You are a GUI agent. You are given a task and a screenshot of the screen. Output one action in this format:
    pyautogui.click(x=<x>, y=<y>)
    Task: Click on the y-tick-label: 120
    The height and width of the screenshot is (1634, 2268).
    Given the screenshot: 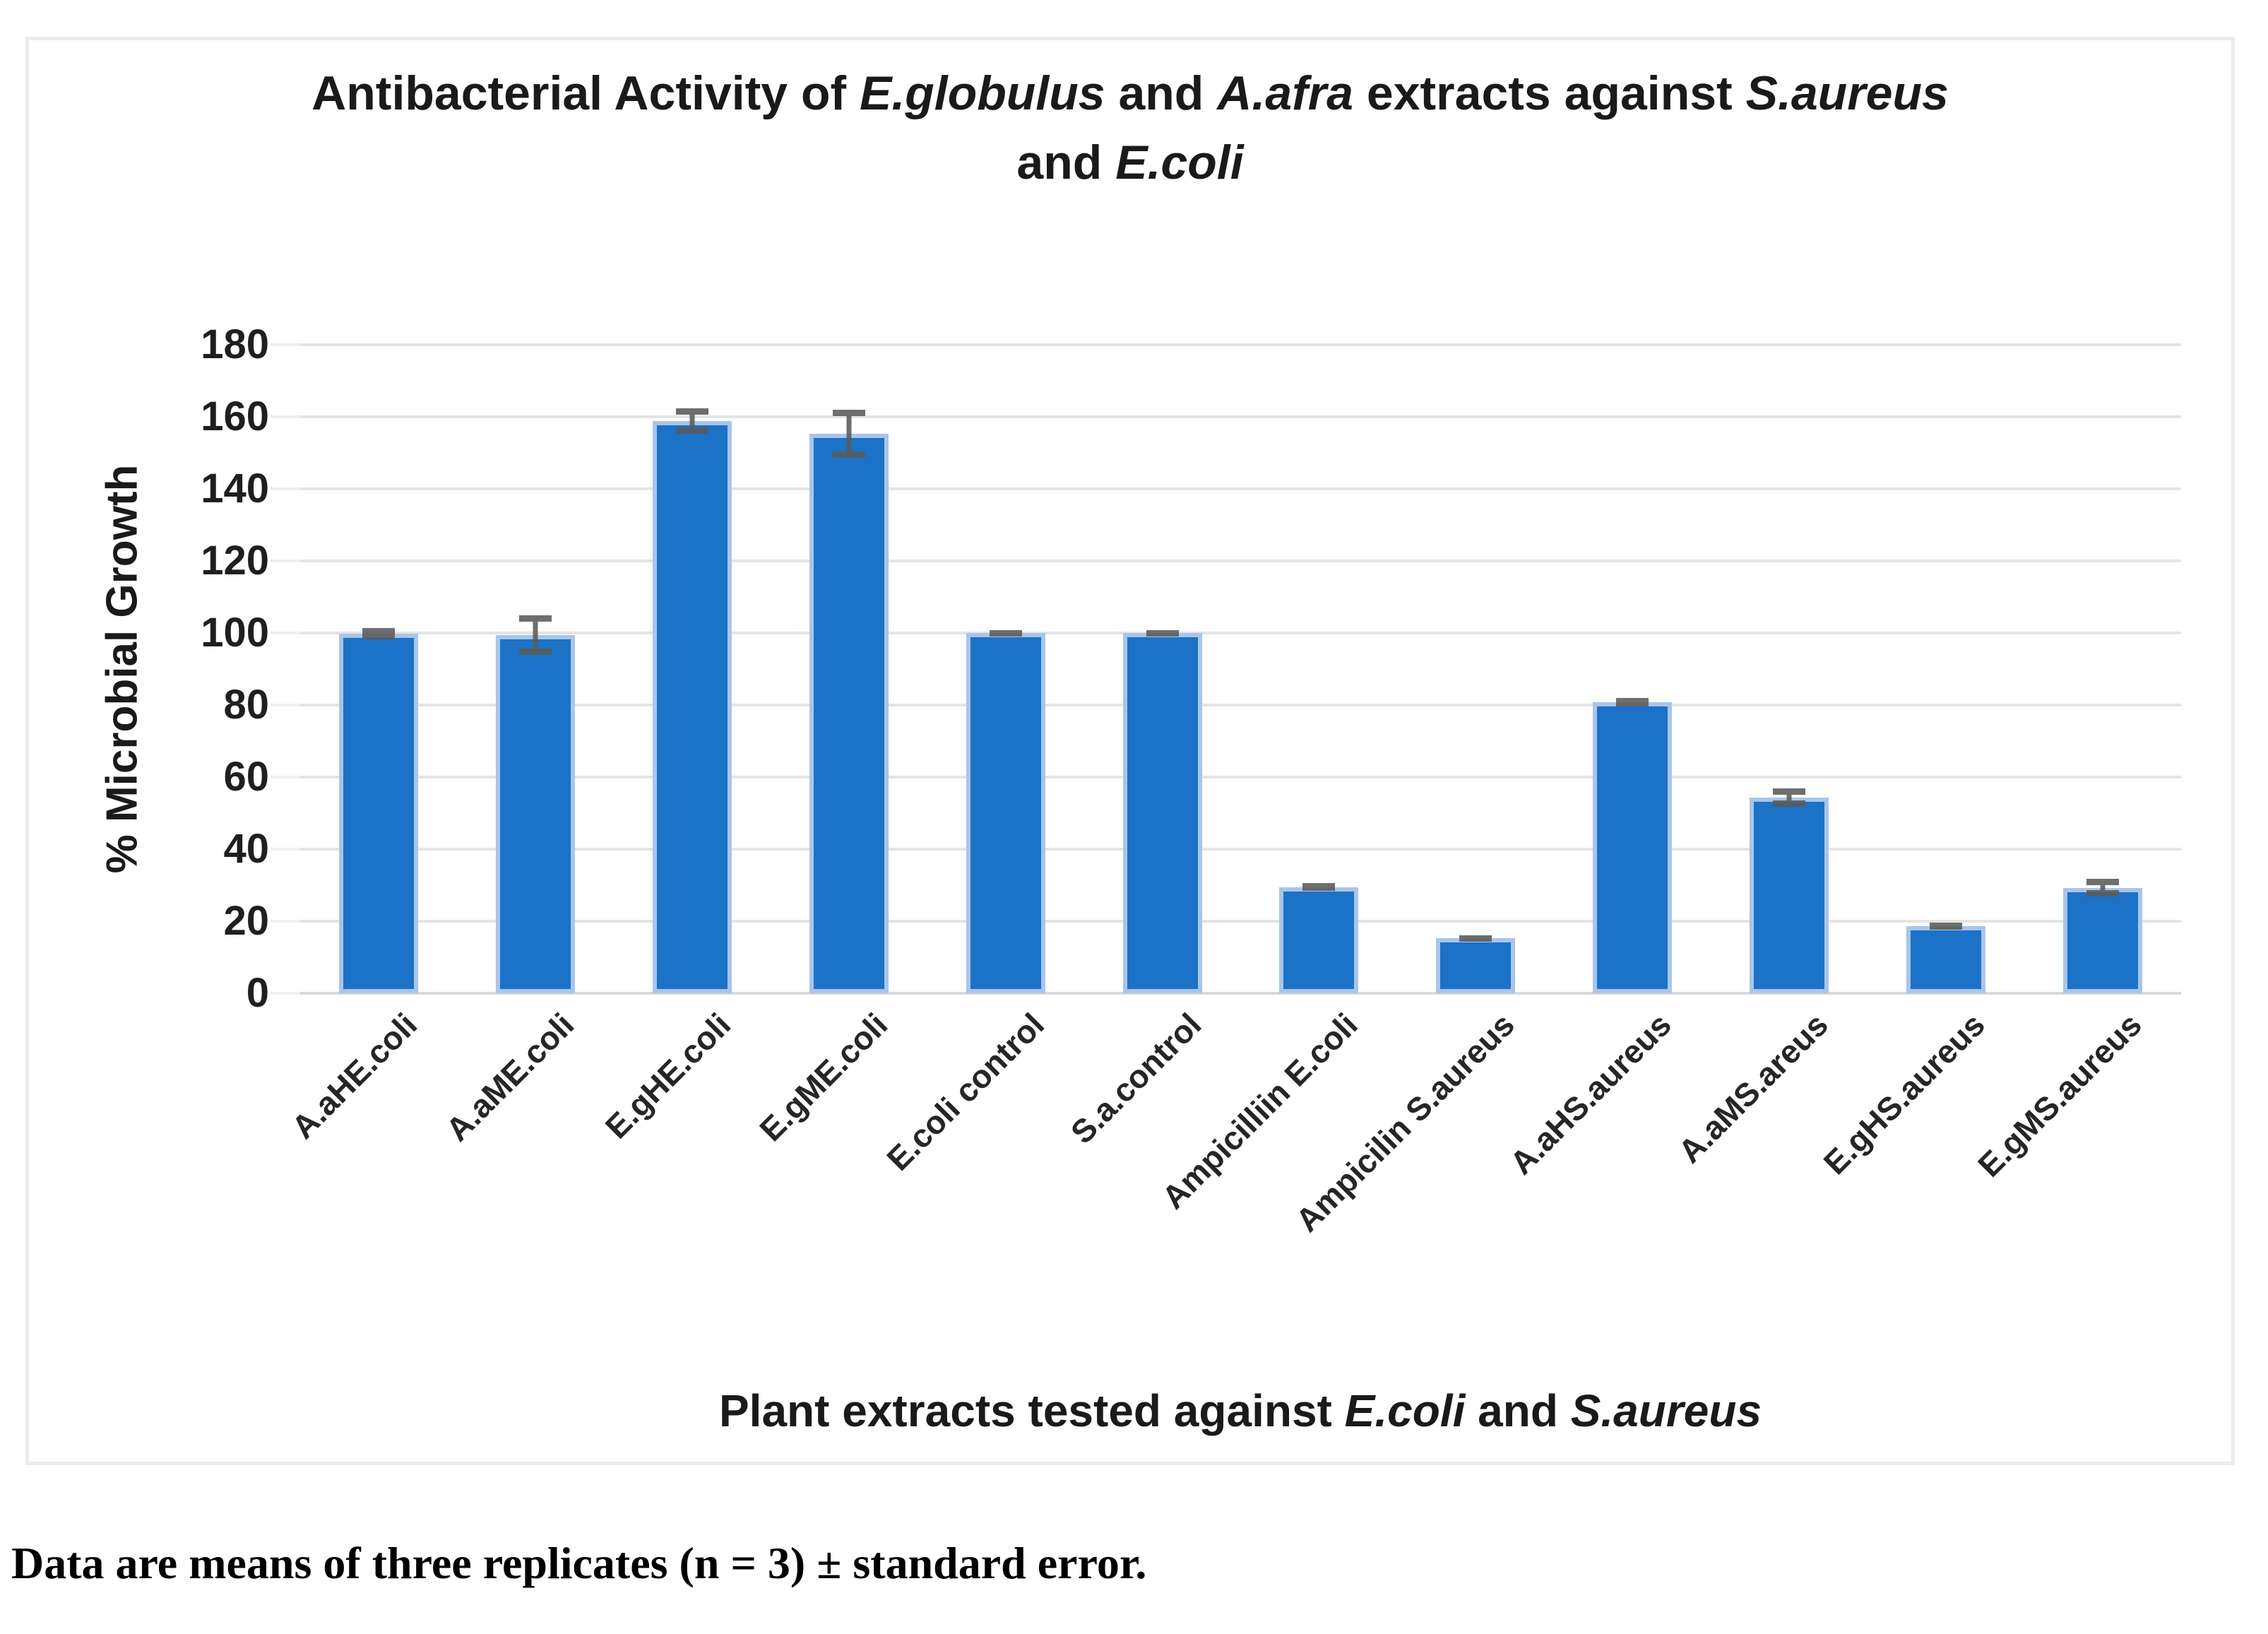 What is the action you would take?
    pyautogui.click(x=235, y=561)
    